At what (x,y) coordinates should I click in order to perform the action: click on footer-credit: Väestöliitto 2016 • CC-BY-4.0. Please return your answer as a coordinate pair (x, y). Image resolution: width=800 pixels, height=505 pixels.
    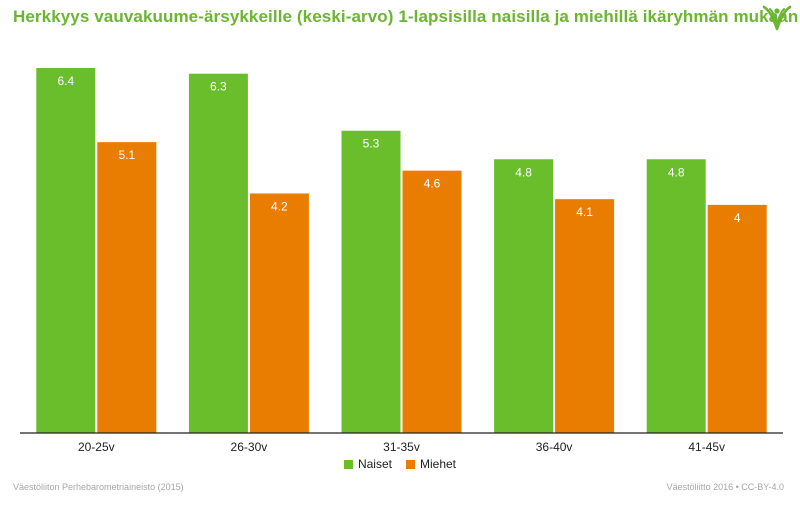
    Looking at the image, I should click on (725, 487).